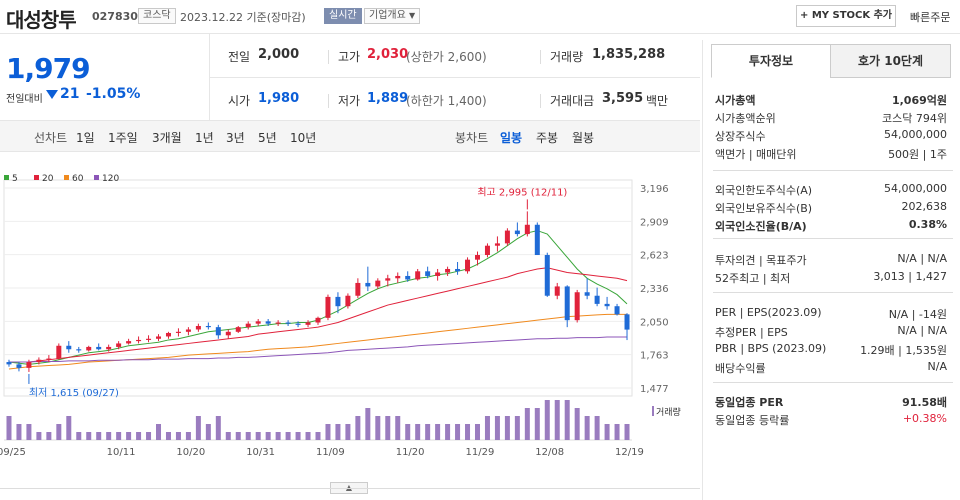 Image resolution: width=960 pixels, height=500 pixels. What do you see at coordinates (547, 138) in the screenshot?
I see `candle-weekly: 주봉` at bounding box center [547, 138].